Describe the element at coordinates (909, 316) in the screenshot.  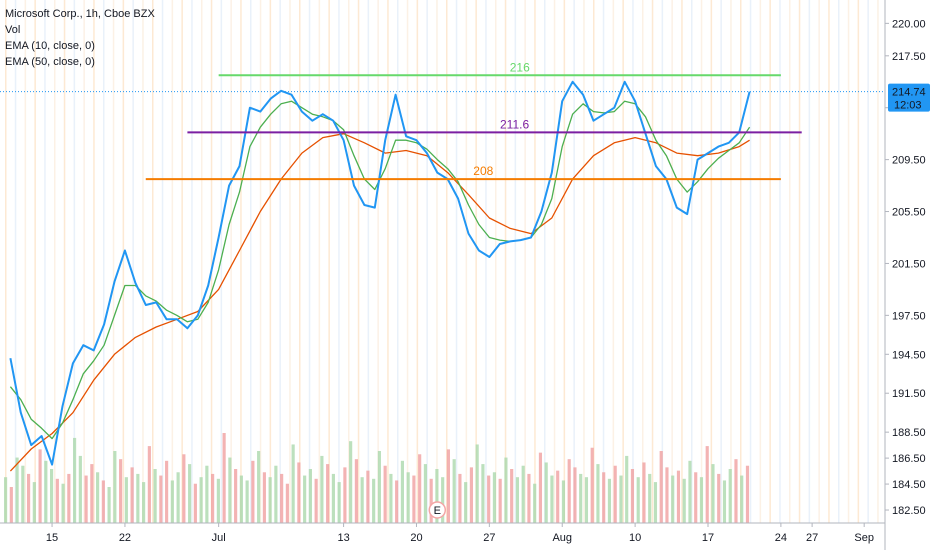
I see `y-tick-label: 197.50` at that location.